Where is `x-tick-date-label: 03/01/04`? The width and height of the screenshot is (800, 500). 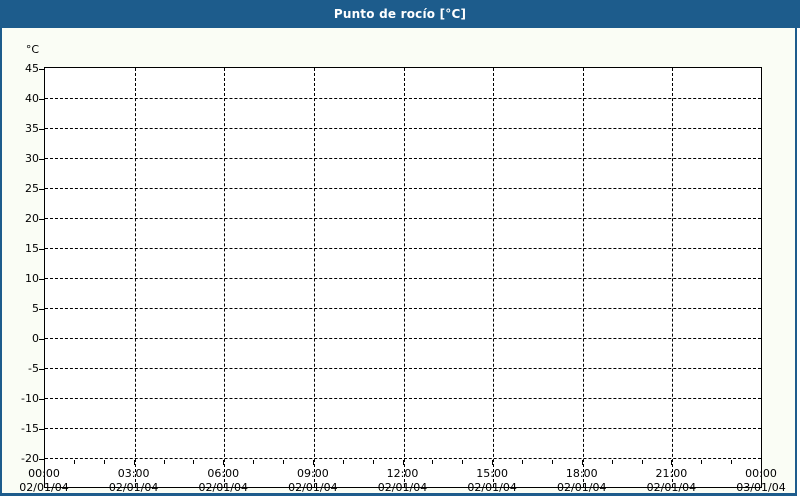
x-tick-date-label: 03/01/04 is located at coordinates (761, 487).